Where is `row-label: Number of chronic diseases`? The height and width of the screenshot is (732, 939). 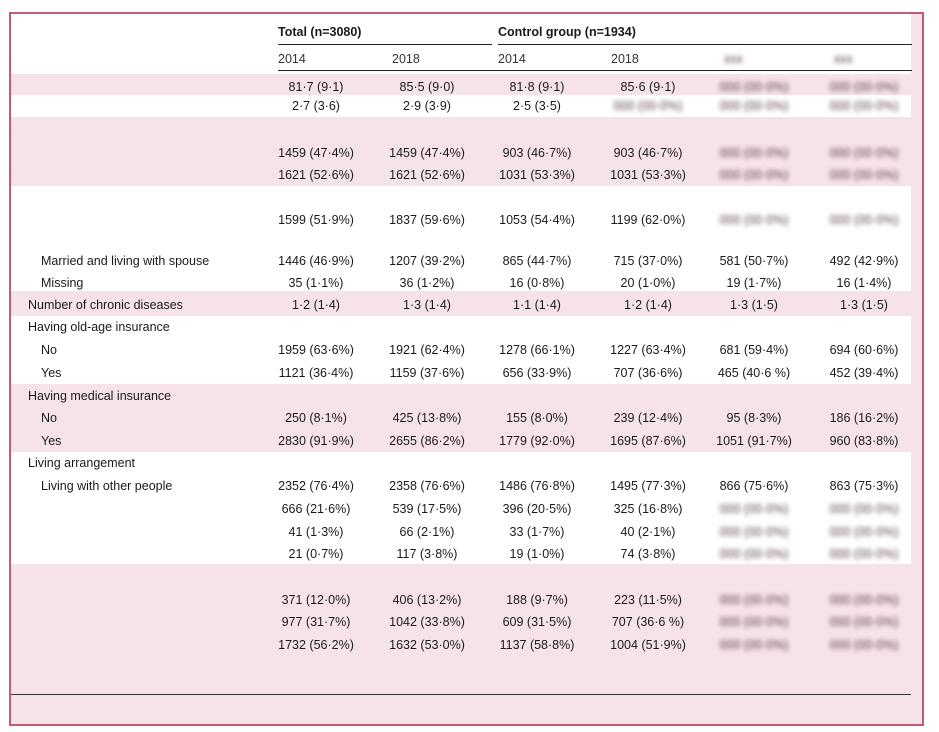 row-label: Number of chronic diseases is located at coordinates (105, 305).